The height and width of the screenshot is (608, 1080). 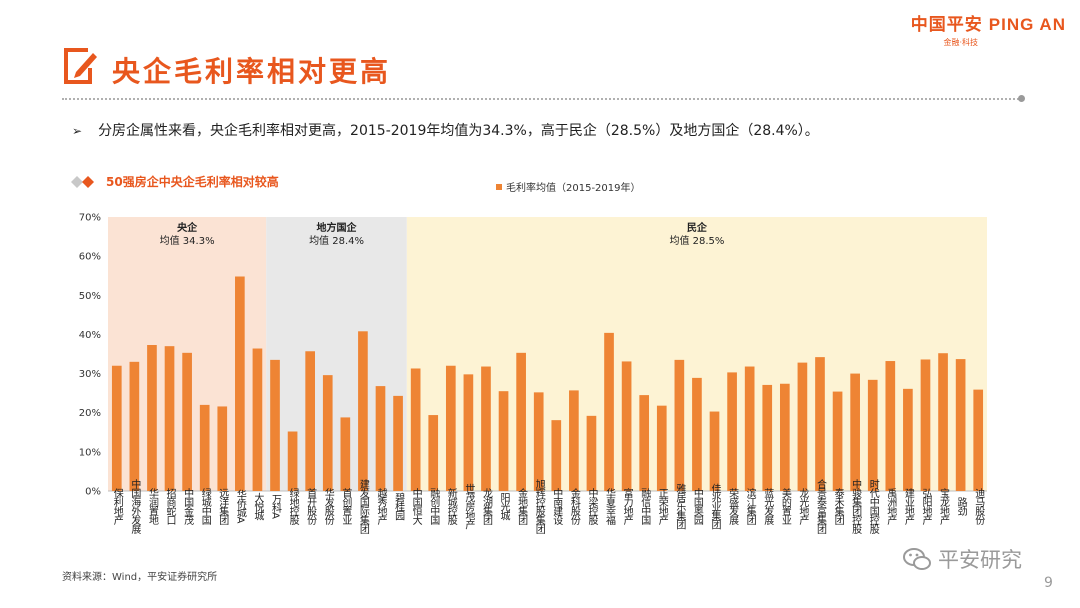 I want to click on page-number: 9, so click(x=1048, y=583).